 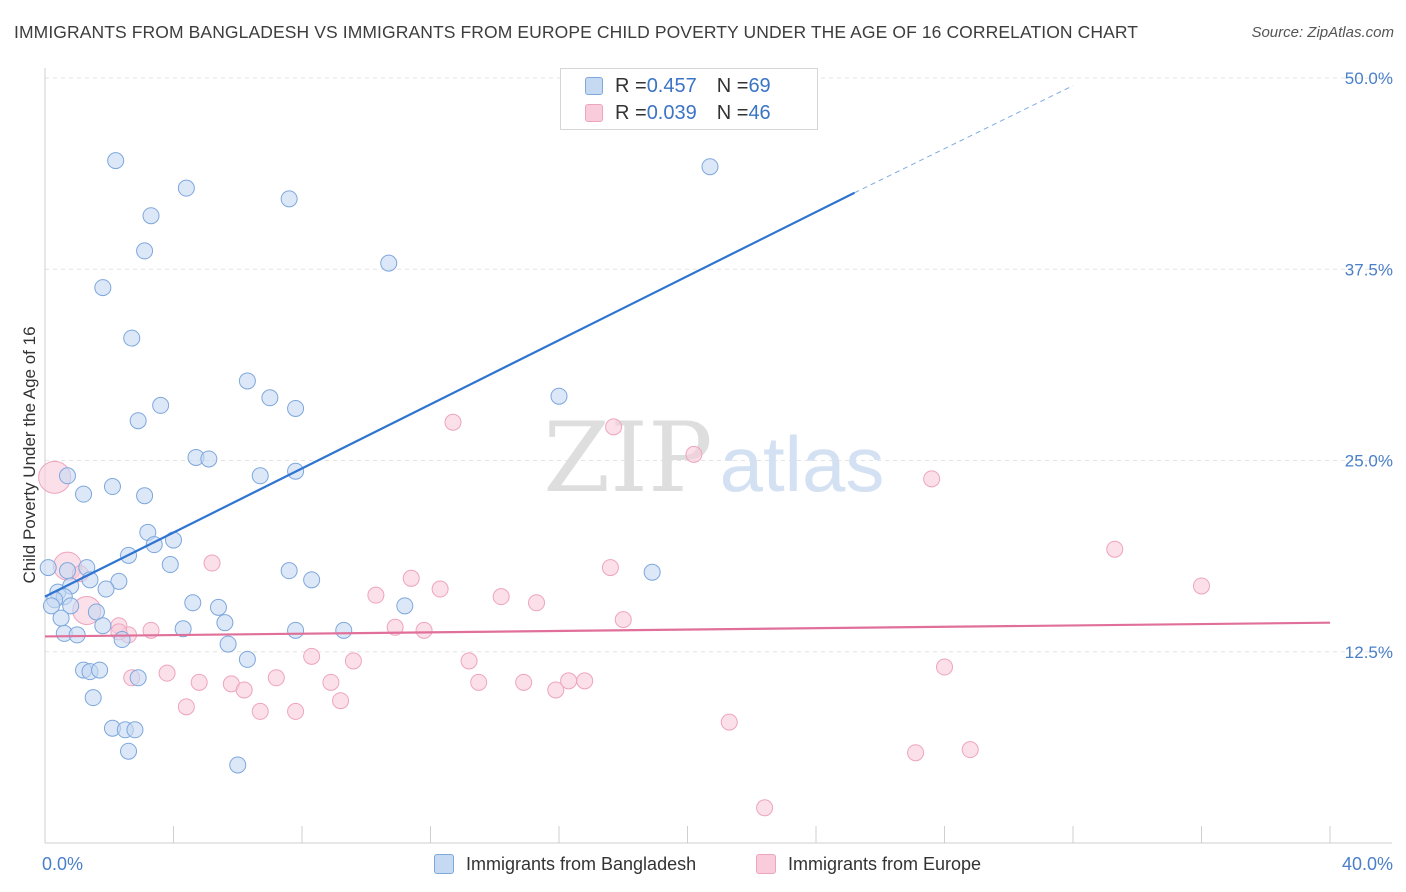 What do you see at coordinates (1369, 461) in the screenshot?
I see `y-tick-label: 25.0%` at bounding box center [1369, 461].